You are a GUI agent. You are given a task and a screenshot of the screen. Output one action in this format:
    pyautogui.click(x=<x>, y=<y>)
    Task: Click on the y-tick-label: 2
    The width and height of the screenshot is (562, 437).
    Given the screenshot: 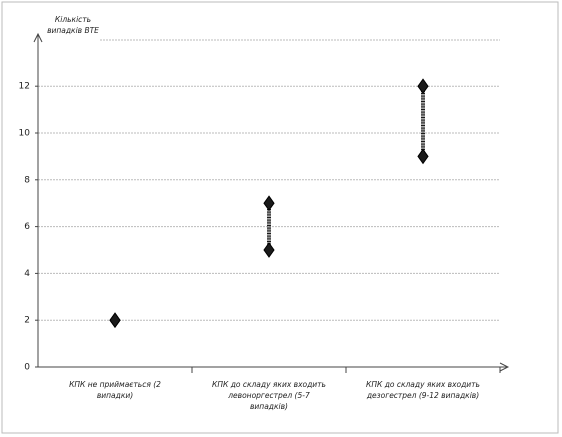 What is the action you would take?
    pyautogui.click(x=27, y=321)
    